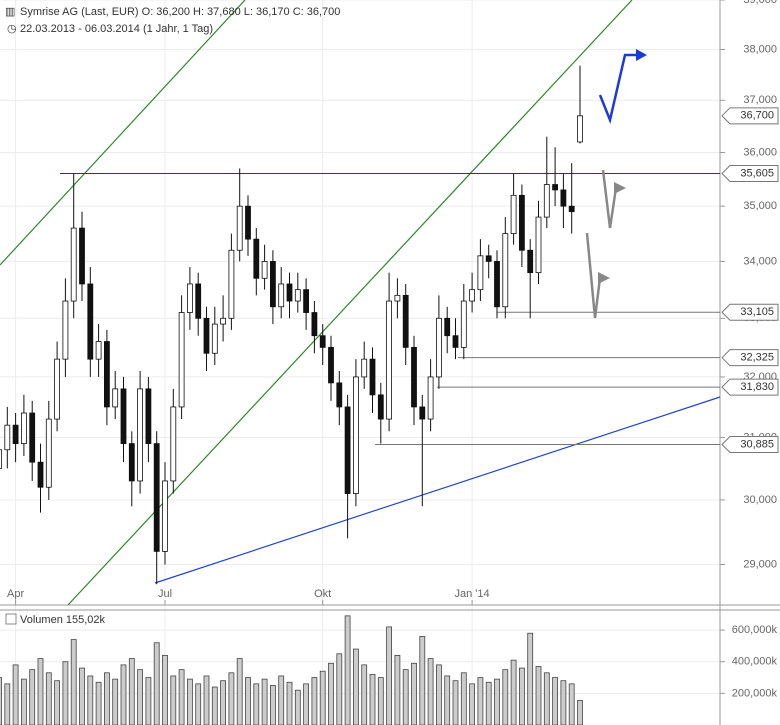 This screenshot has width=780, height=725. Describe the element at coordinates (165, 594) in the screenshot. I see `x-tick-label: Jul` at that location.